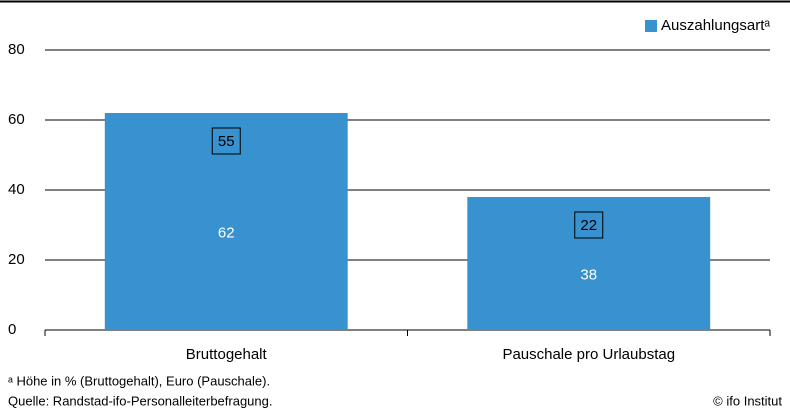  What do you see at coordinates (16, 189) in the screenshot?
I see `y-tick-label: 40` at bounding box center [16, 189].